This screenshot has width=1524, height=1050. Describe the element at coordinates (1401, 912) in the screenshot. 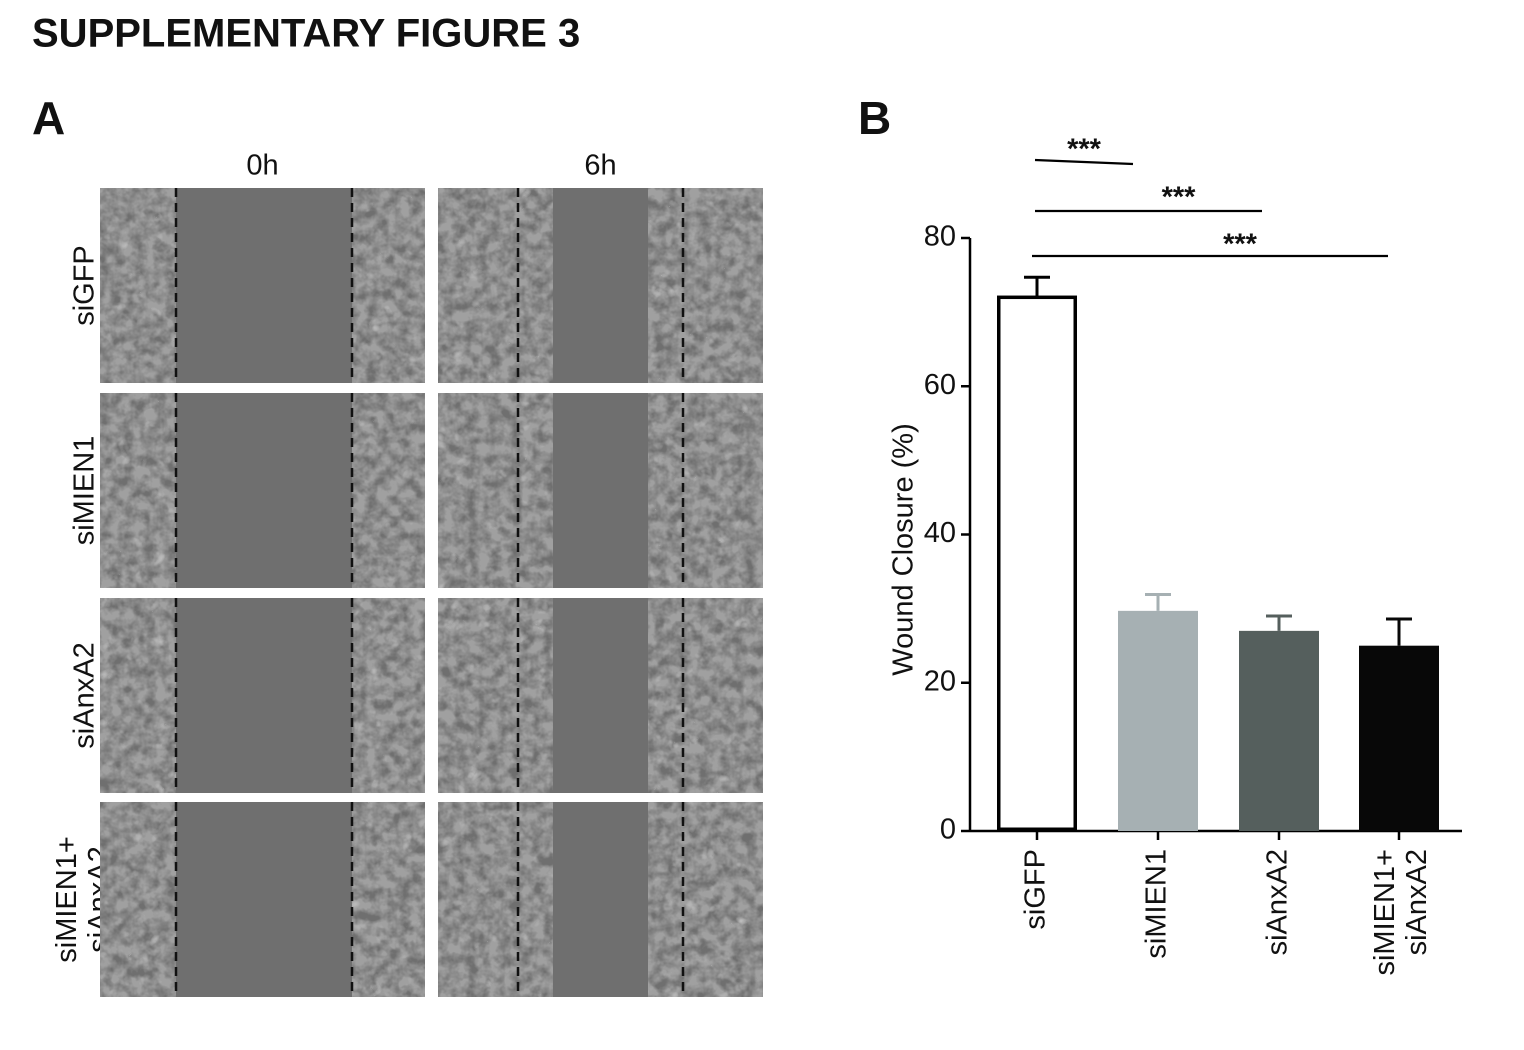

I see `x-tick-label: siMIEN1+siAnxA2` at that location.